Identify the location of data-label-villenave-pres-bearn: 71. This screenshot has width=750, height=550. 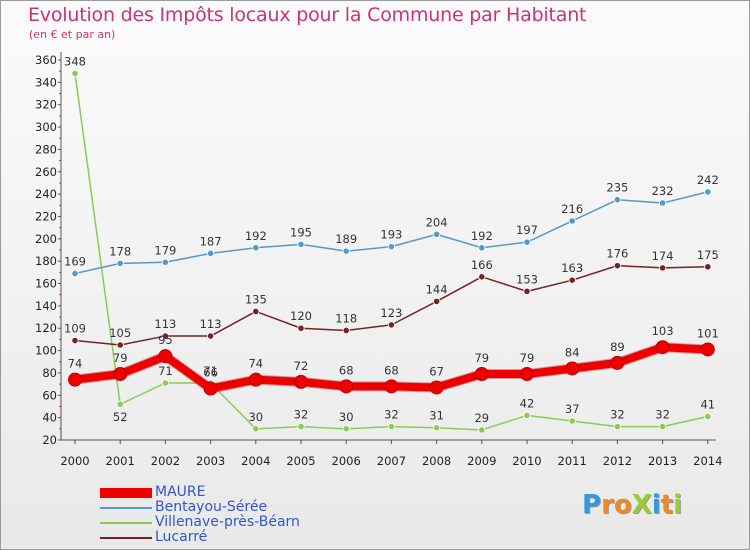
(210, 371).